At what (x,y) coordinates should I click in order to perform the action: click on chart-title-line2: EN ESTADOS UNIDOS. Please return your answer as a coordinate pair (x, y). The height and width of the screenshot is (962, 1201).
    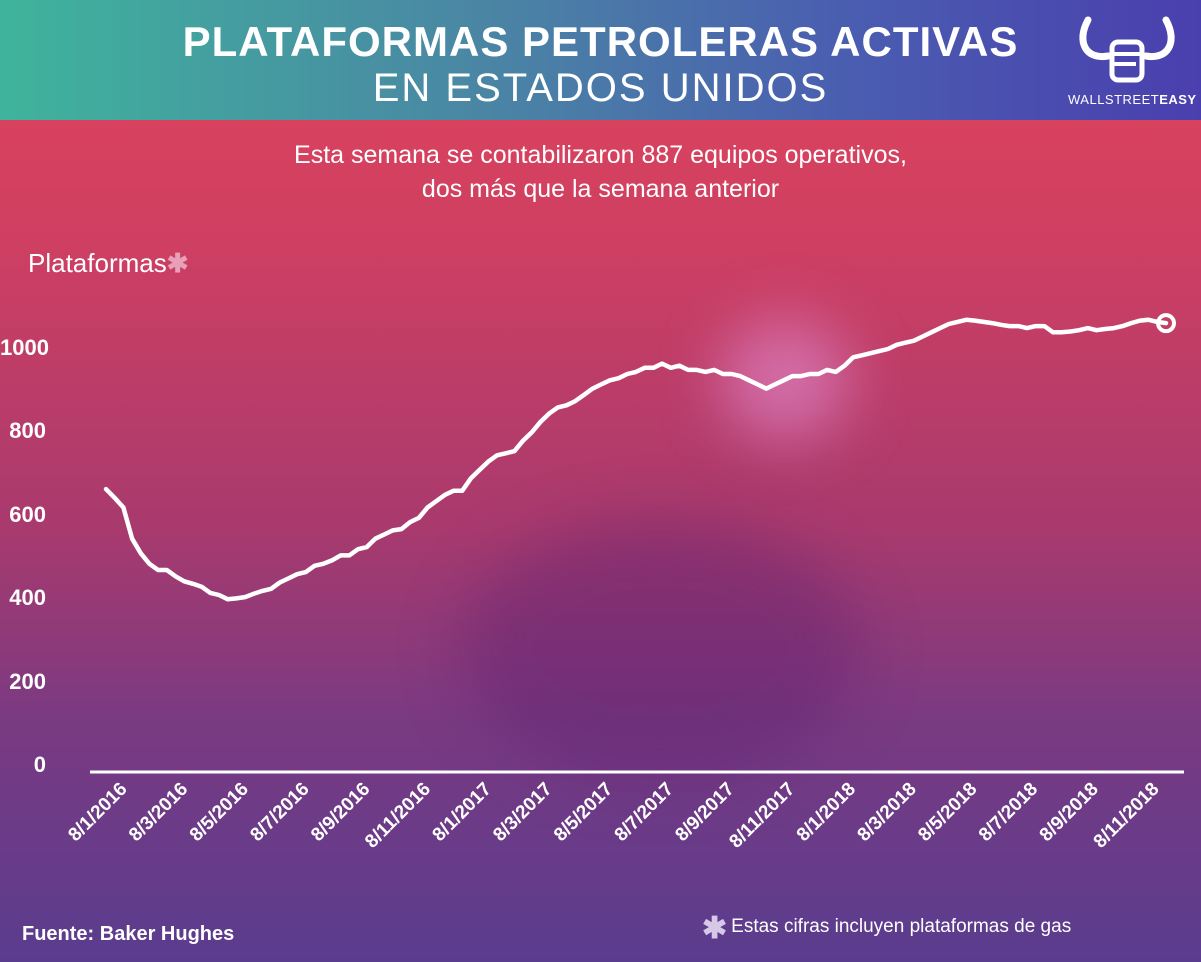
    Looking at the image, I should click on (600, 88).